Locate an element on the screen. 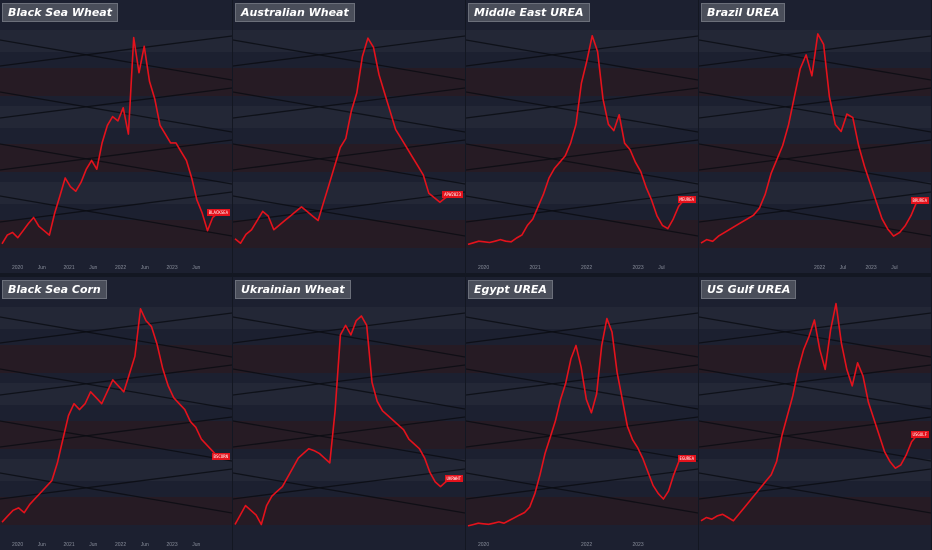  chart-title: Australian Wheat is located at coordinates (295, 12).